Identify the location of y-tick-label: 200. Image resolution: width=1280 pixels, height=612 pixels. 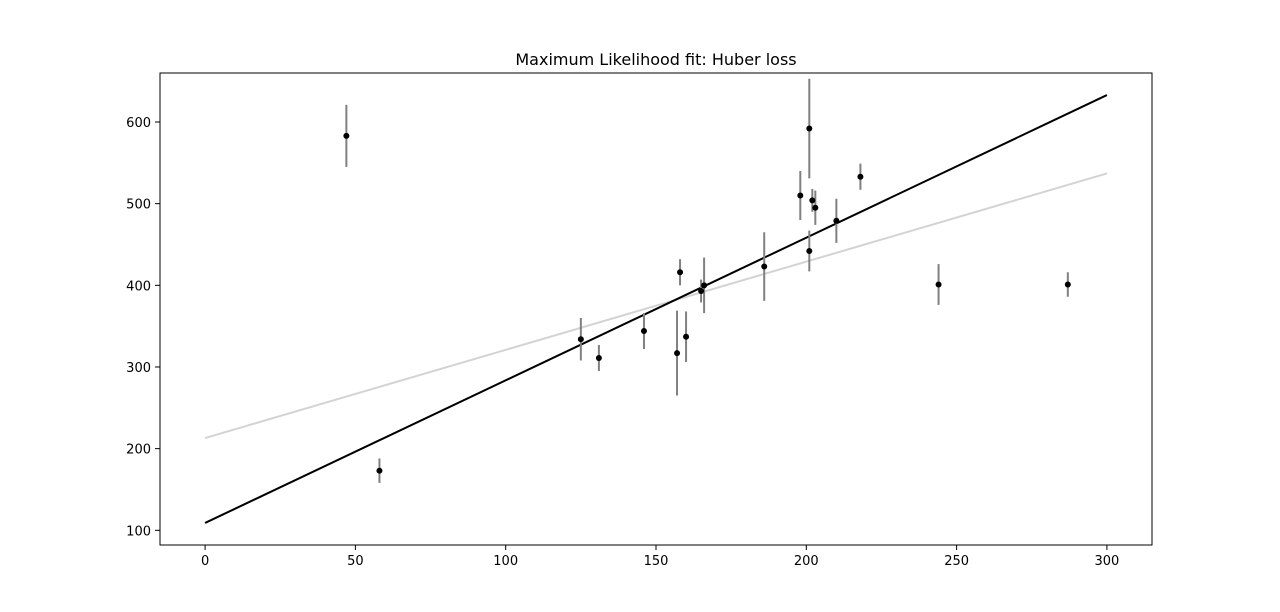
(138, 450).